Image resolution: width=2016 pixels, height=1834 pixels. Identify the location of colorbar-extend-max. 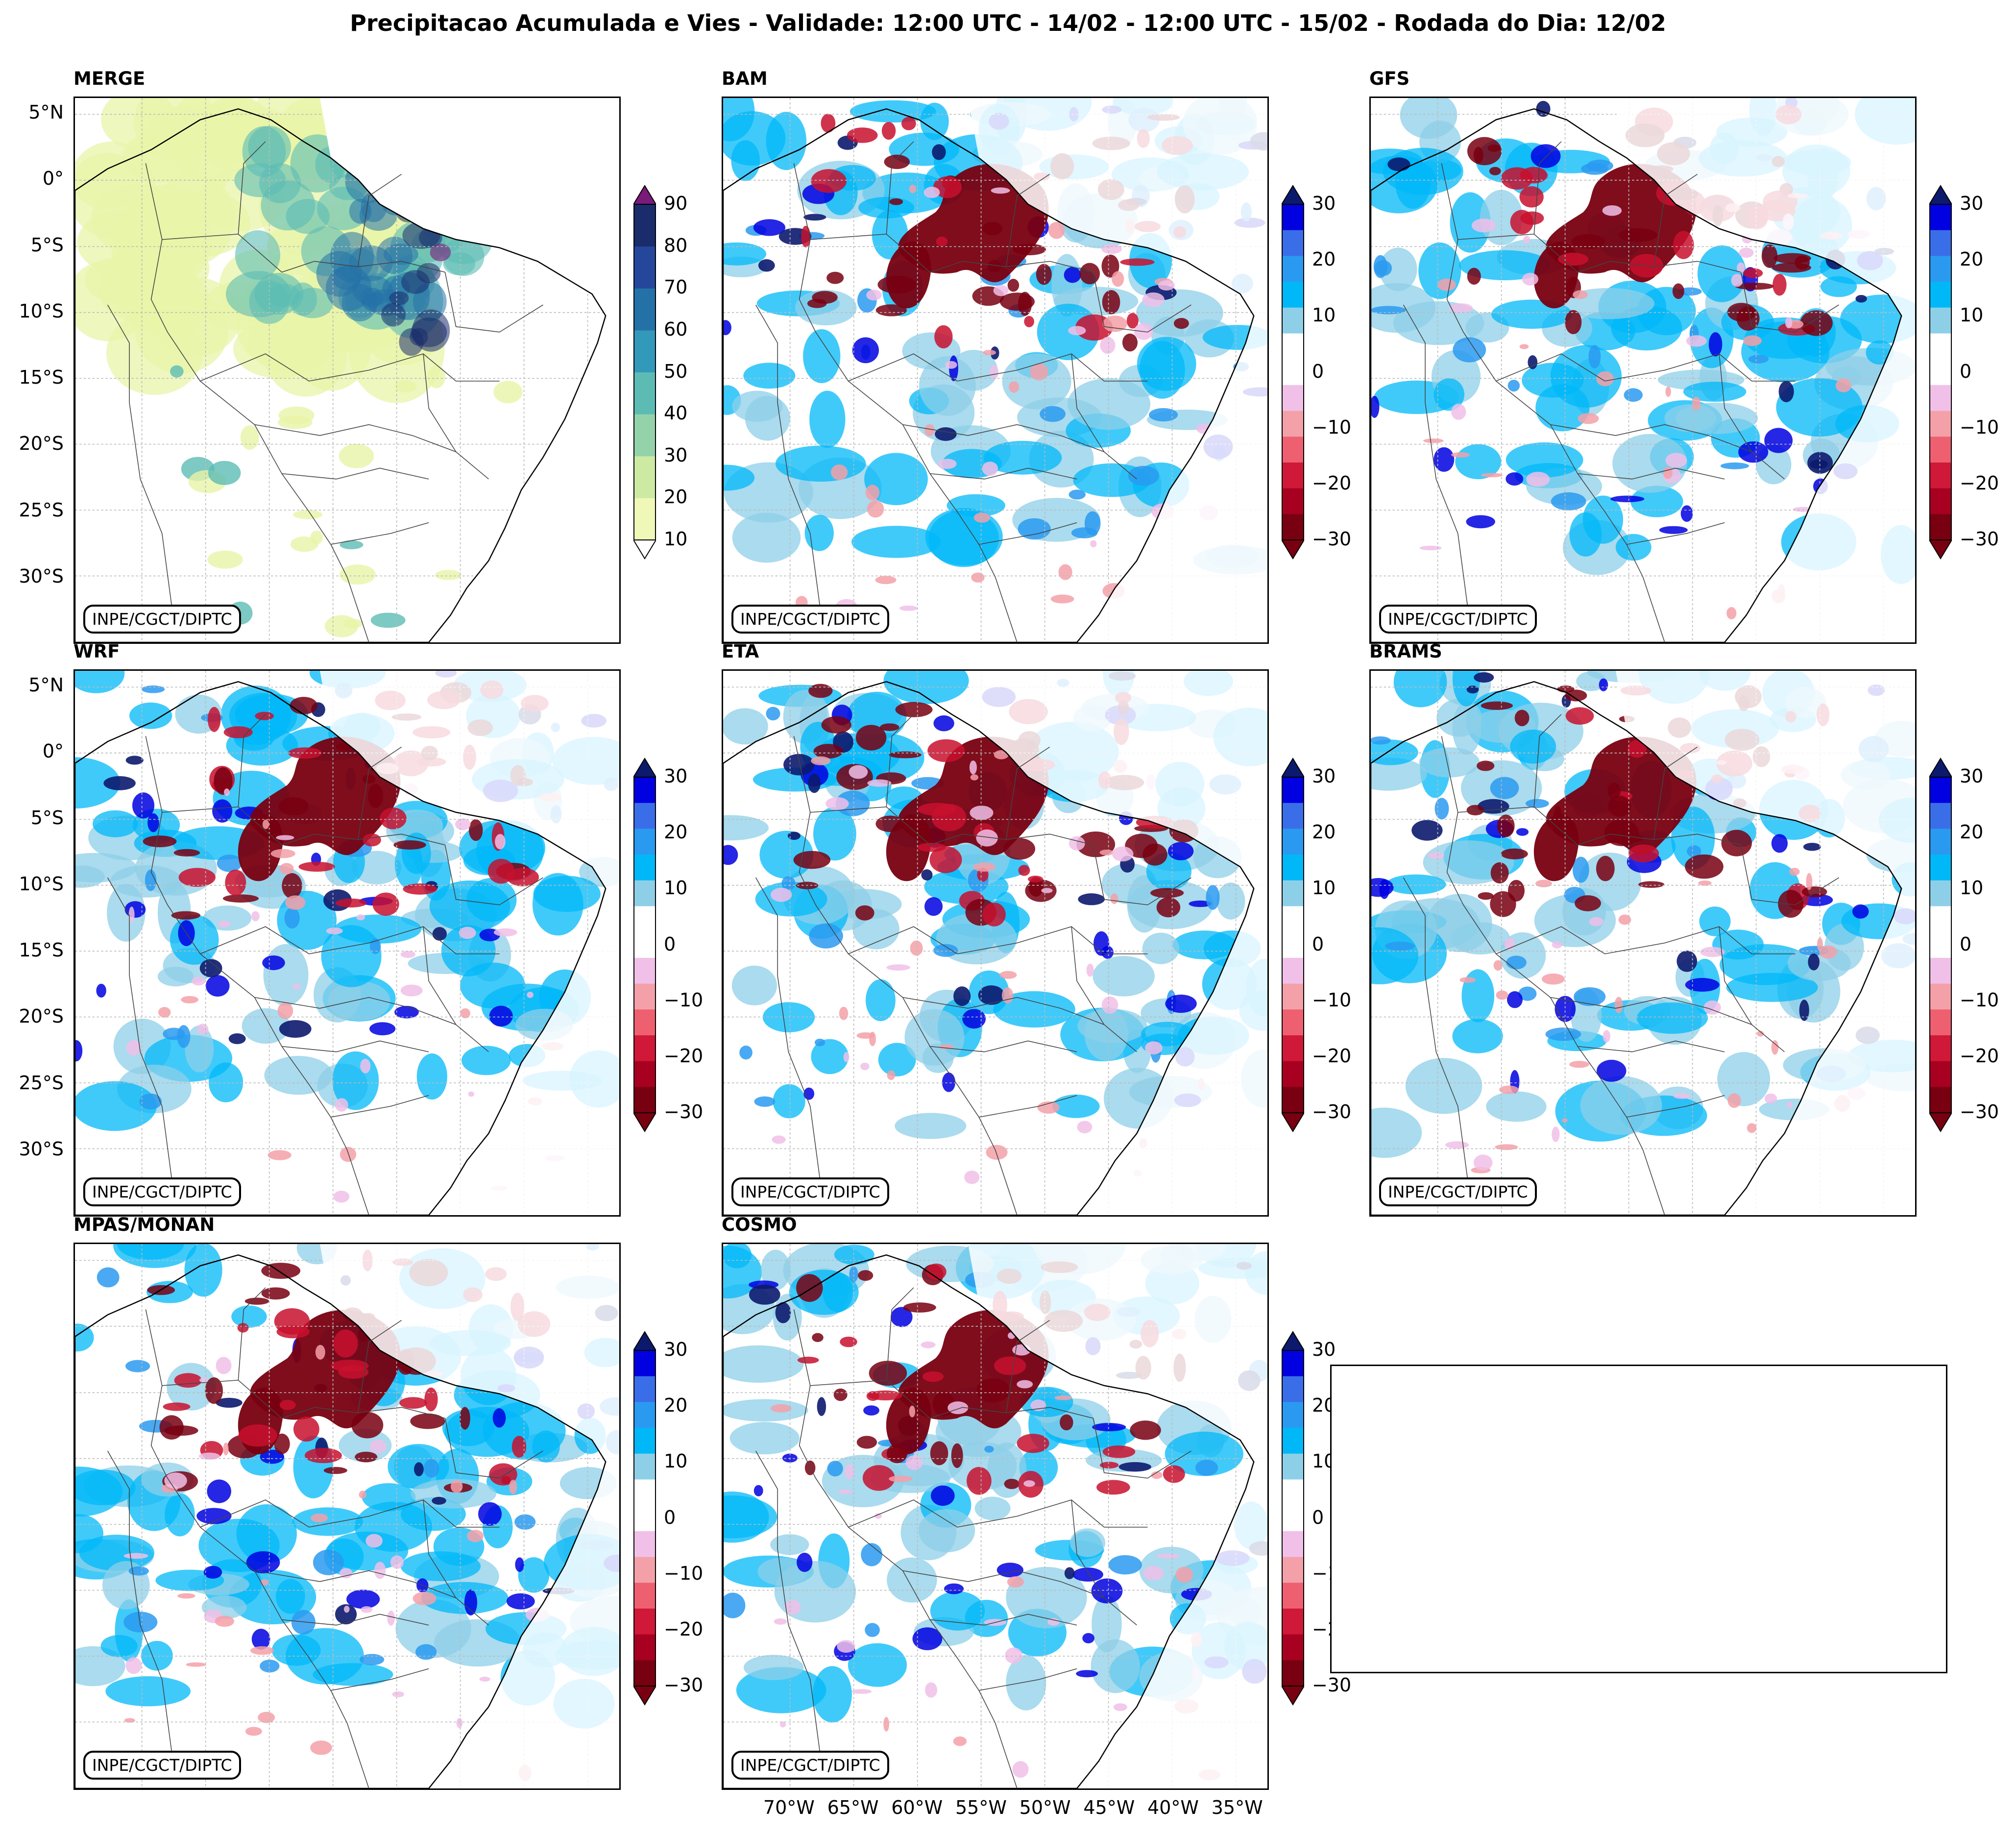
(1940, 195).